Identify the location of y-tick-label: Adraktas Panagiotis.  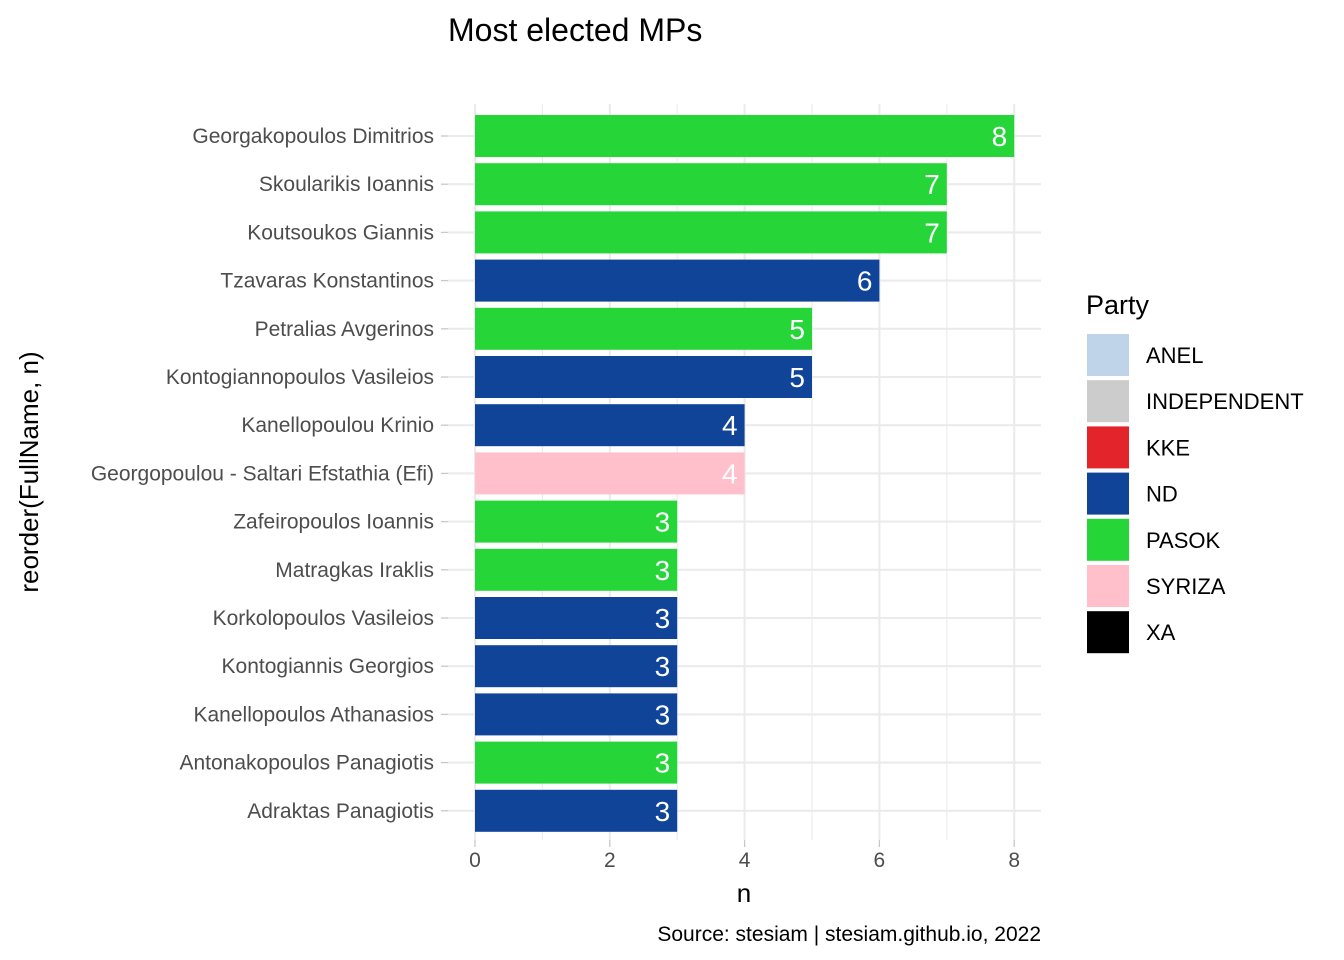
(340, 811).